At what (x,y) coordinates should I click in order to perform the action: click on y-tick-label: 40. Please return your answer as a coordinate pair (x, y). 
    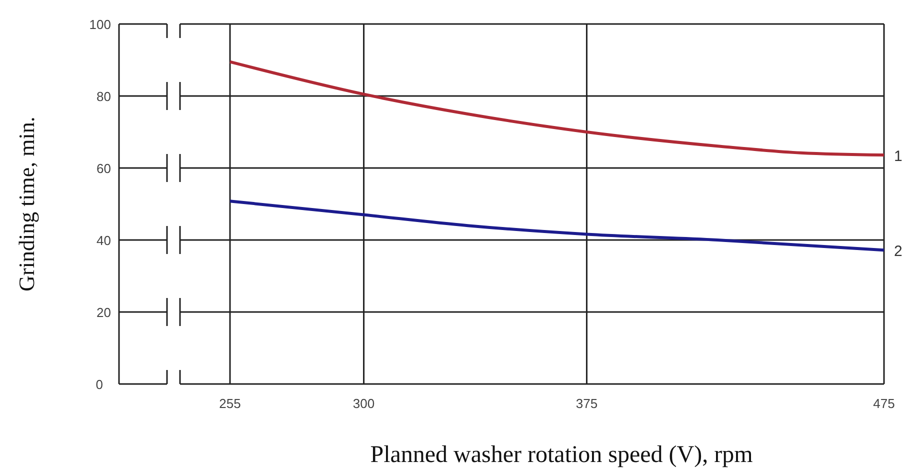
    Looking at the image, I should click on (103, 240).